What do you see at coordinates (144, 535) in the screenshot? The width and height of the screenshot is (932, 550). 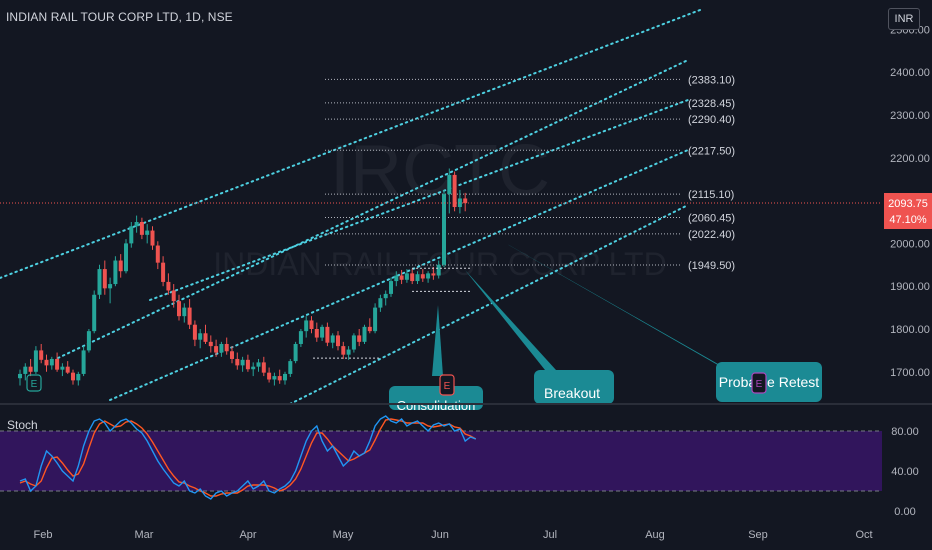 I see `time-tick-label: Mar` at bounding box center [144, 535].